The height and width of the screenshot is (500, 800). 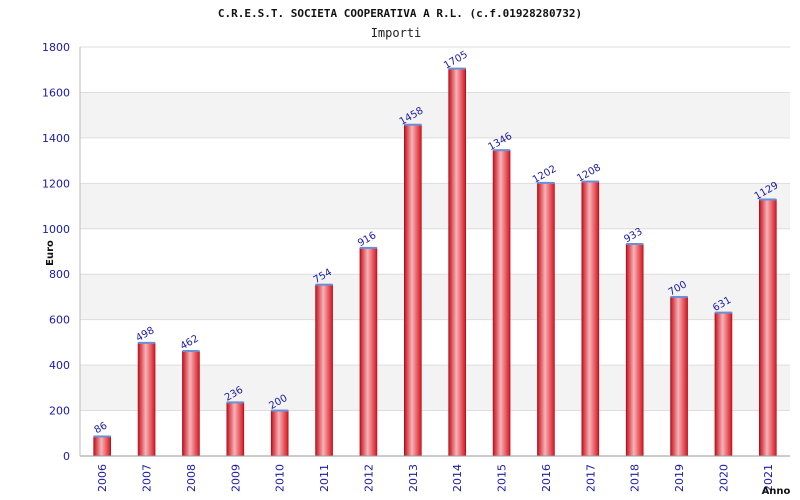 I want to click on bar-cap-2015, so click(x=502, y=150).